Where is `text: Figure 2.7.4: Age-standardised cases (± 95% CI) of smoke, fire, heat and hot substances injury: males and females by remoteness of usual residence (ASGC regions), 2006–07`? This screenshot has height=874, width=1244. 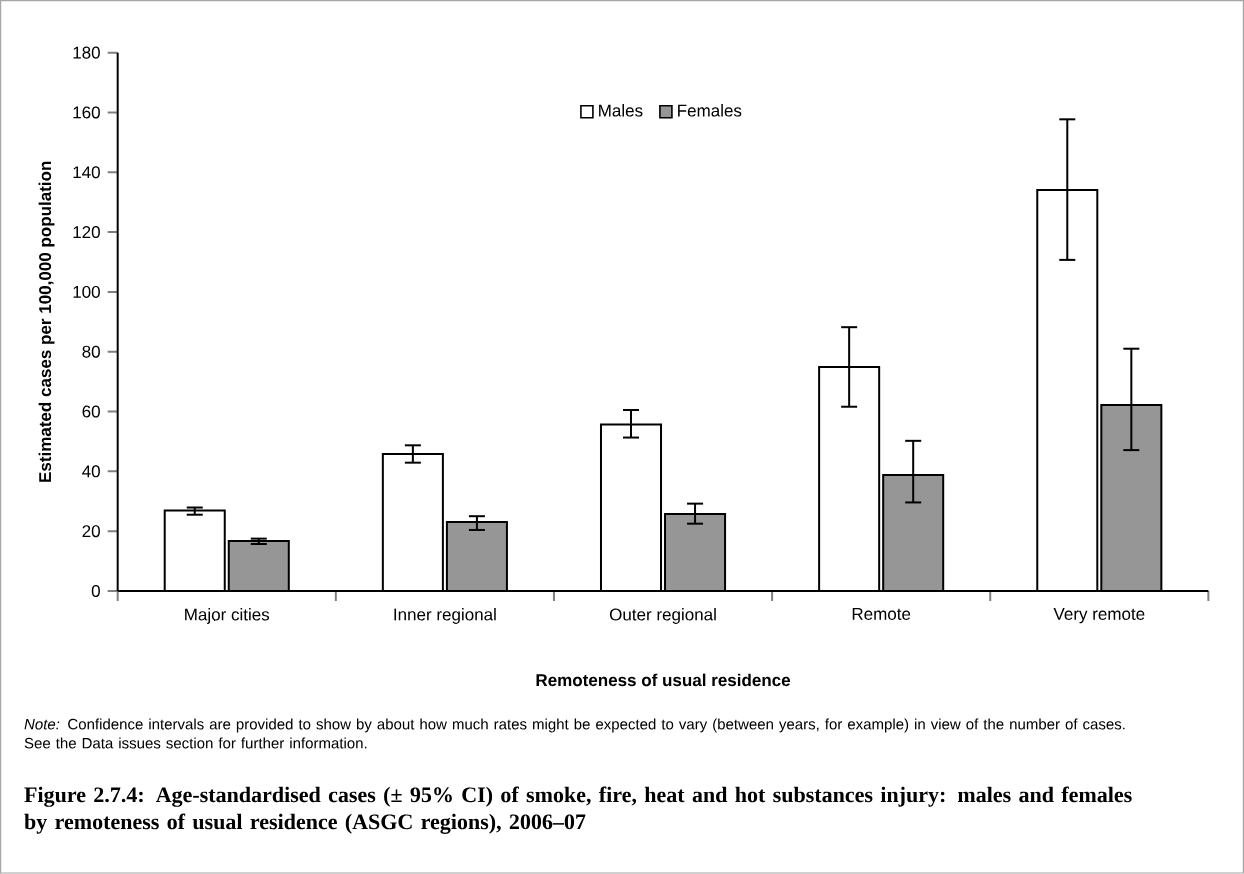 text: Figure 2.7.4: Age-standardised cases (± 95% CI) of smoke, fire, heat and hot substances injury: males and females by remoteness of usual residence (ASGC regions), 2006–07 is located at coordinates (578, 810).